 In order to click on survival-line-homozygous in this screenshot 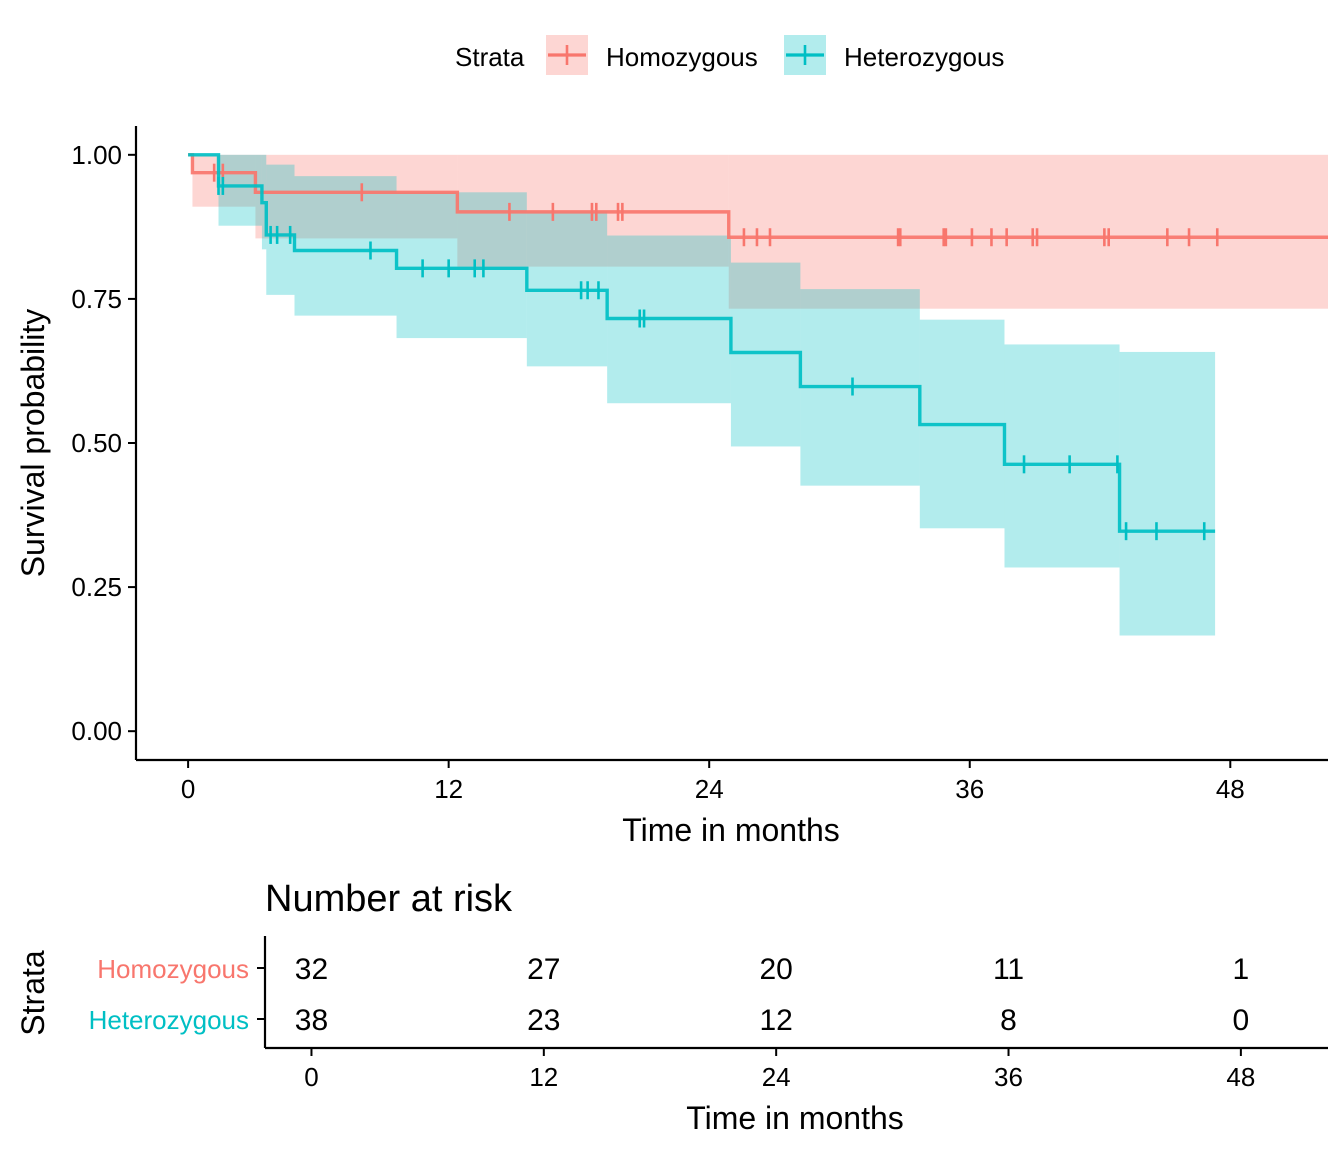, I will do `click(758, 196)`.